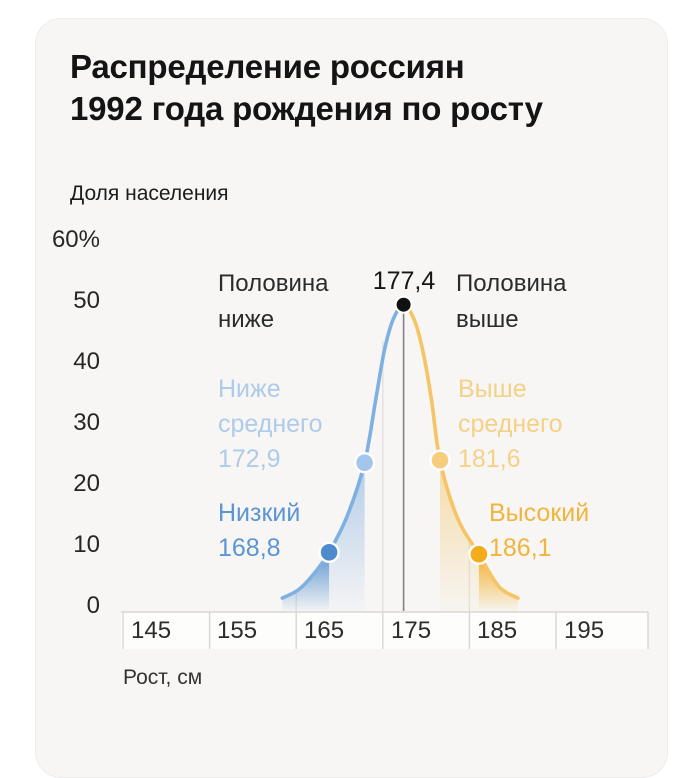 The height and width of the screenshot is (778, 700). I want to click on half-below-line2: ниже, so click(246, 319).